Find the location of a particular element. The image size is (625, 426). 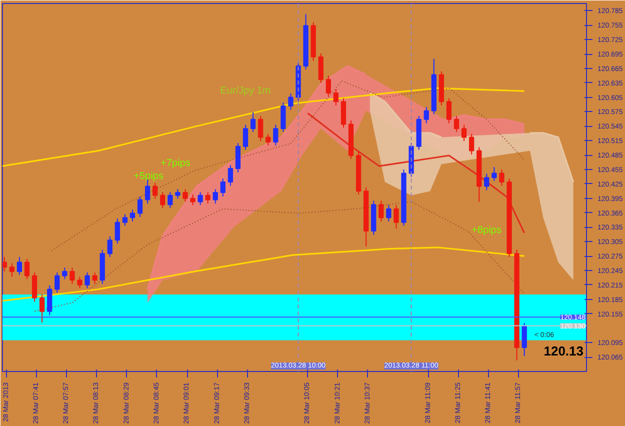

annotation: 120.13 is located at coordinates (564, 351).